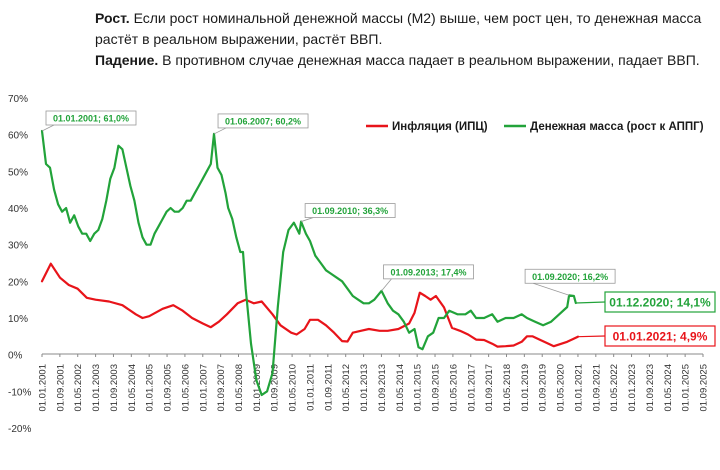 The image size is (720, 470). Describe the element at coordinates (382, 388) in the screenshot. I see `x-tick-label: 01.09.2013` at that location.